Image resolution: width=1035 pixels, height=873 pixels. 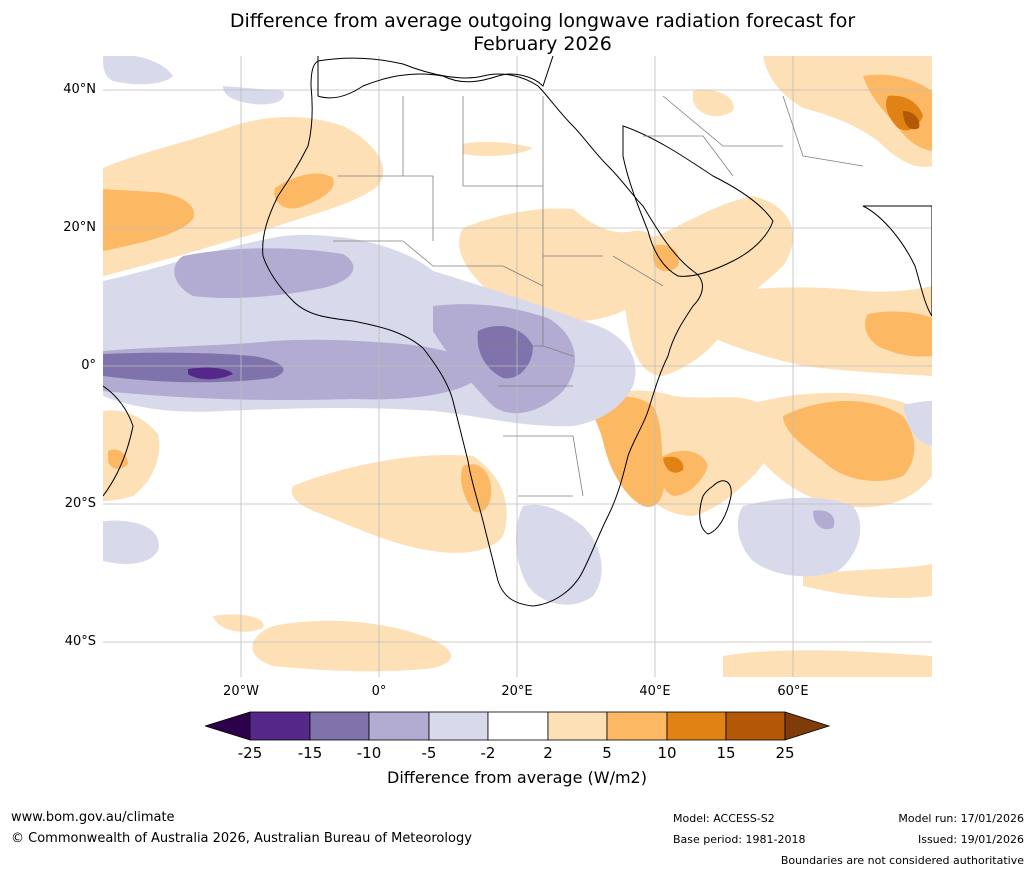 What do you see at coordinates (88, 365) in the screenshot?
I see `lat-label-0: 0°` at bounding box center [88, 365].